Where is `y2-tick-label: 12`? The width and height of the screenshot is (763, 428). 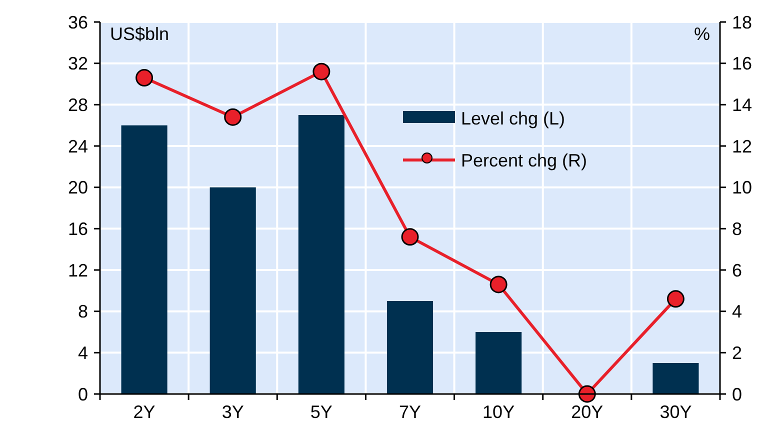 y2-tick-label: 12 is located at coordinates (742, 146).